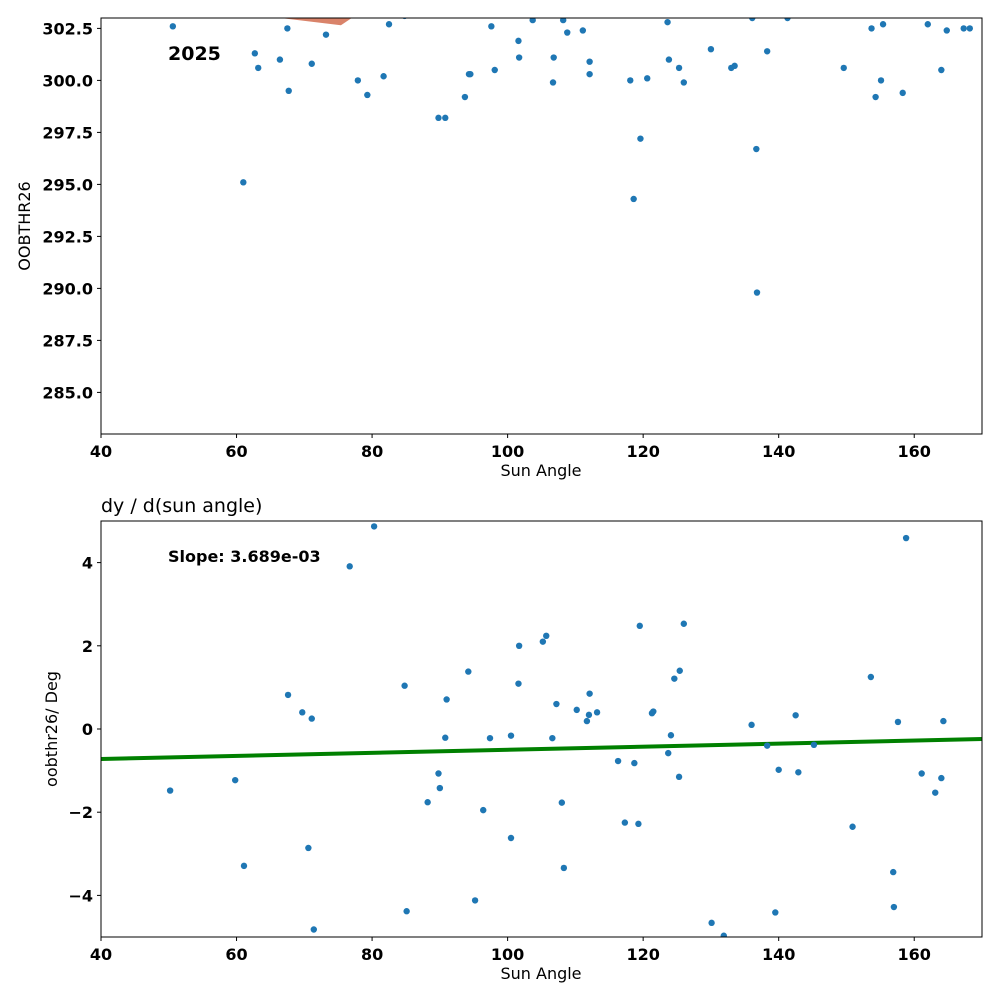  Describe the element at coordinates (101, 954) in the screenshot. I see `x-tick-label: 40` at that location.